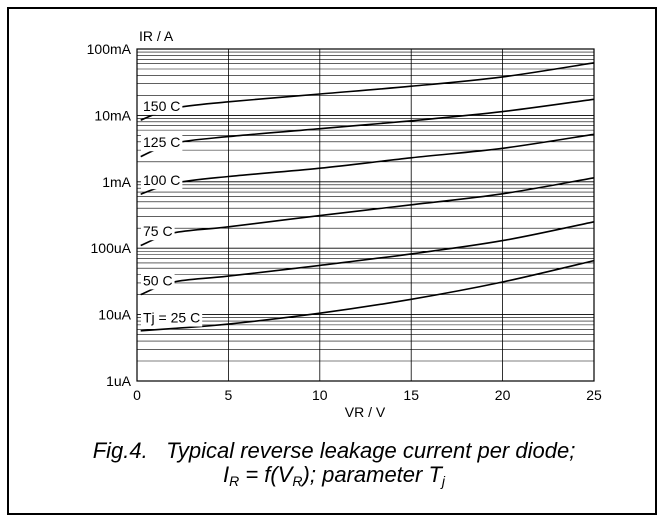 The width and height of the screenshot is (667, 524). I want to click on y-axis-label: IR / A, so click(156, 36).